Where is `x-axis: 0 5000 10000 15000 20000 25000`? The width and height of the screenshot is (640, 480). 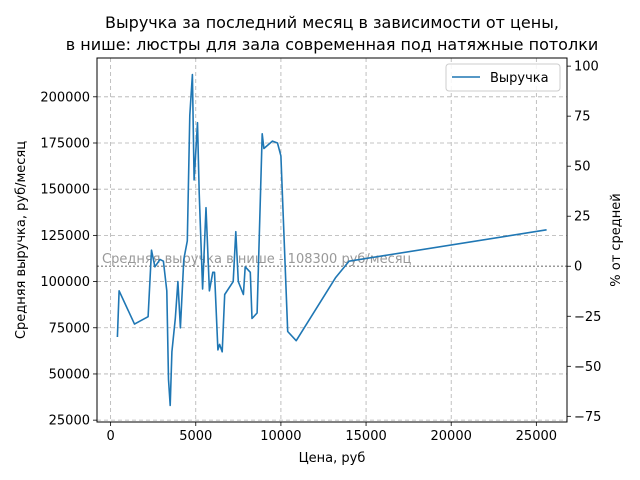
x-axis: 0 5000 10000 15000 20000 25000 is located at coordinates (331, 433).